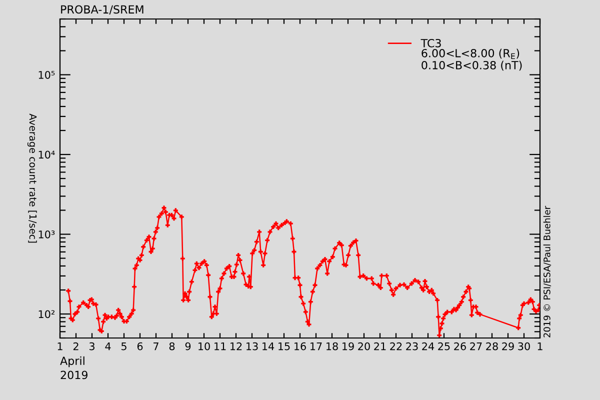 Image resolution: width=600 pixels, height=400 pixels. Describe the element at coordinates (444, 346) in the screenshot. I see `x-tick-label: 25` at that location.